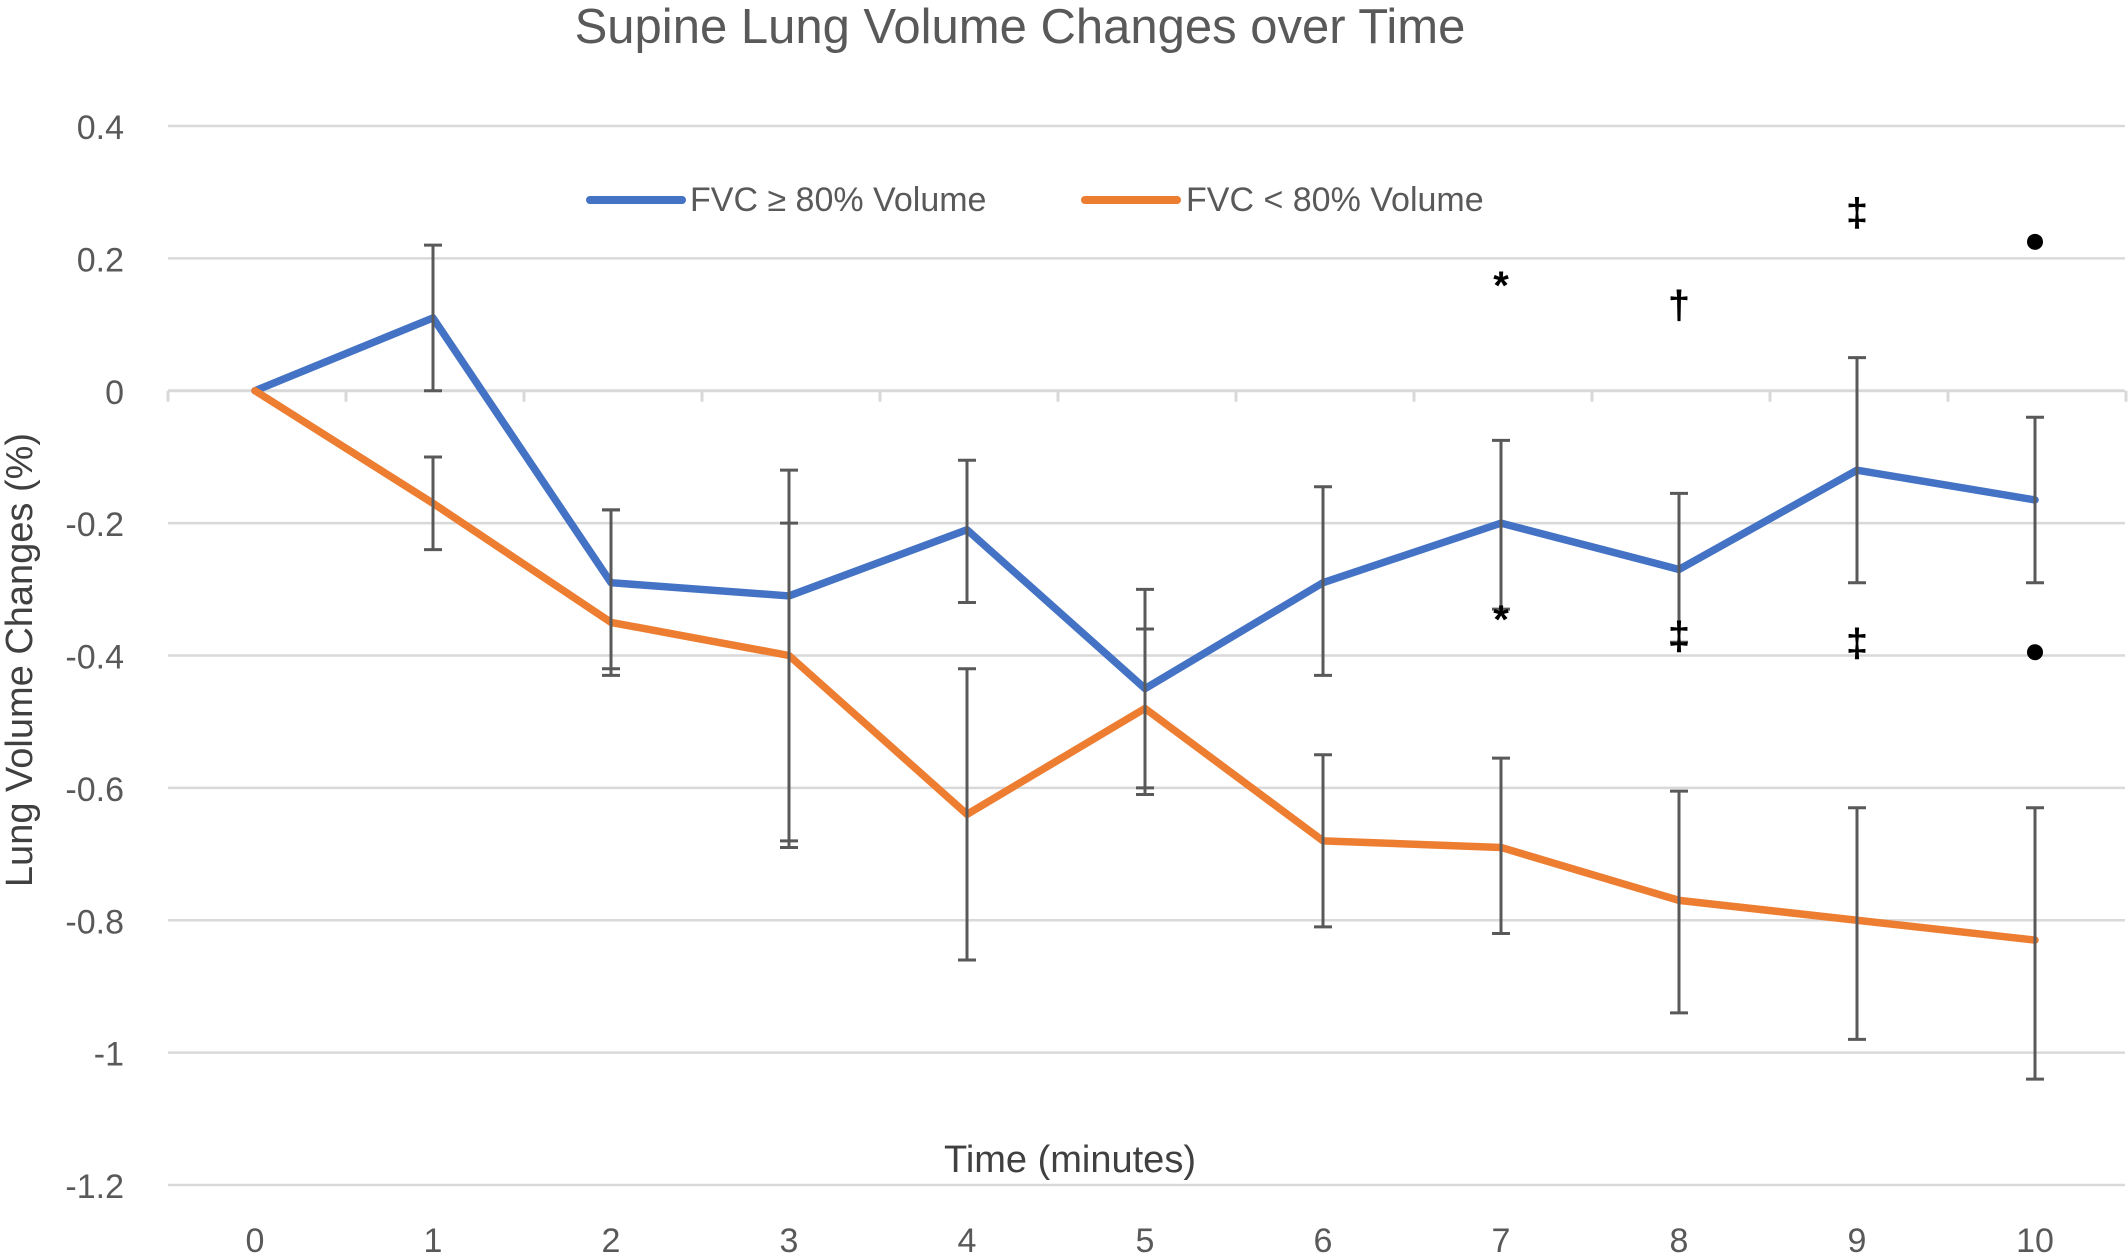 The height and width of the screenshot is (1259, 2128). Describe the element at coordinates (109, 1055) in the screenshot. I see `y-tick-label: -1` at that location.